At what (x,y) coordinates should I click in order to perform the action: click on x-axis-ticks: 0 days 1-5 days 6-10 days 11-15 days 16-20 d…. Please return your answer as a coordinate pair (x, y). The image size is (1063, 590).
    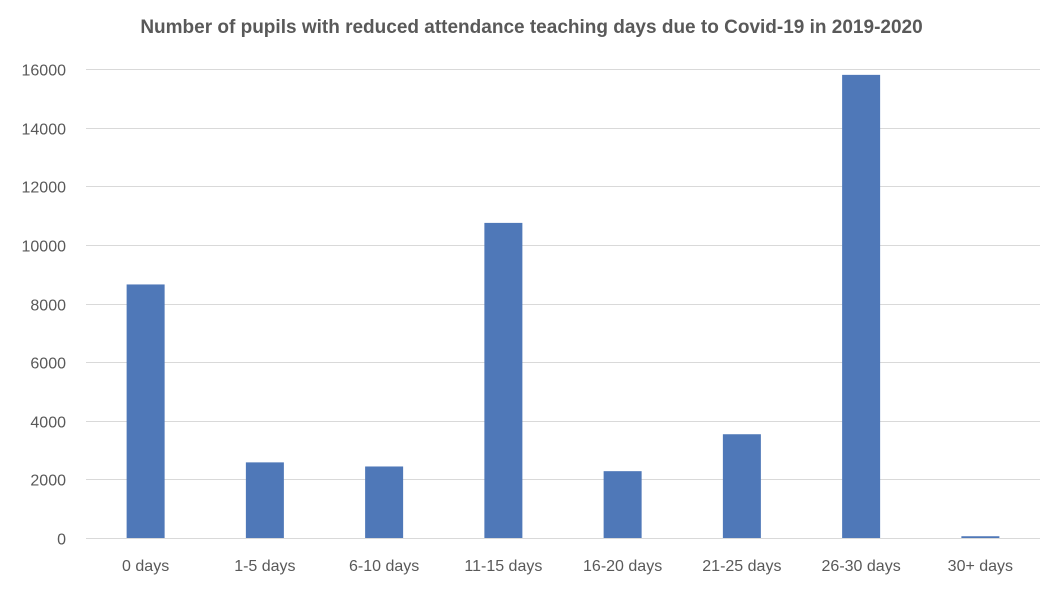
    Looking at the image, I should click on (567, 566).